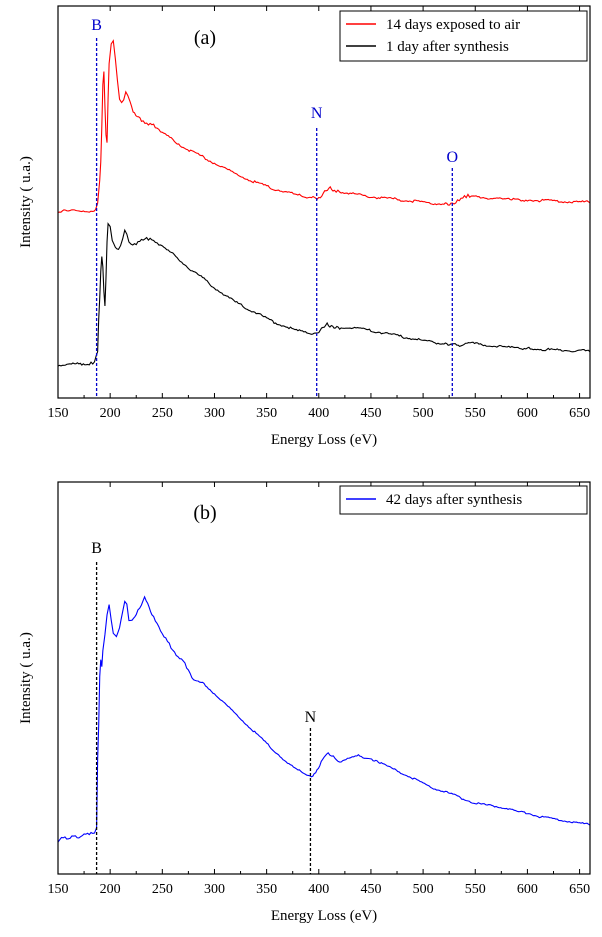  I want to click on legend-entry: 42 days after synthesis, so click(454, 500).